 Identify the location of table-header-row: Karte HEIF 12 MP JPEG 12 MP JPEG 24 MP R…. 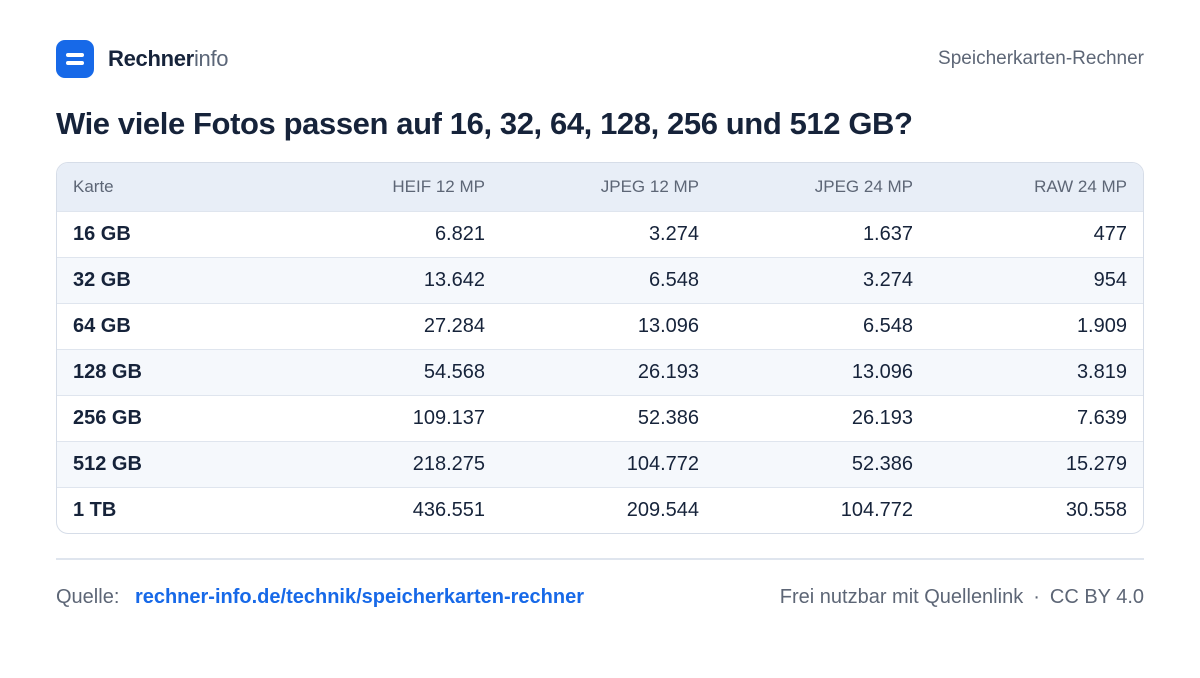
(600, 187).